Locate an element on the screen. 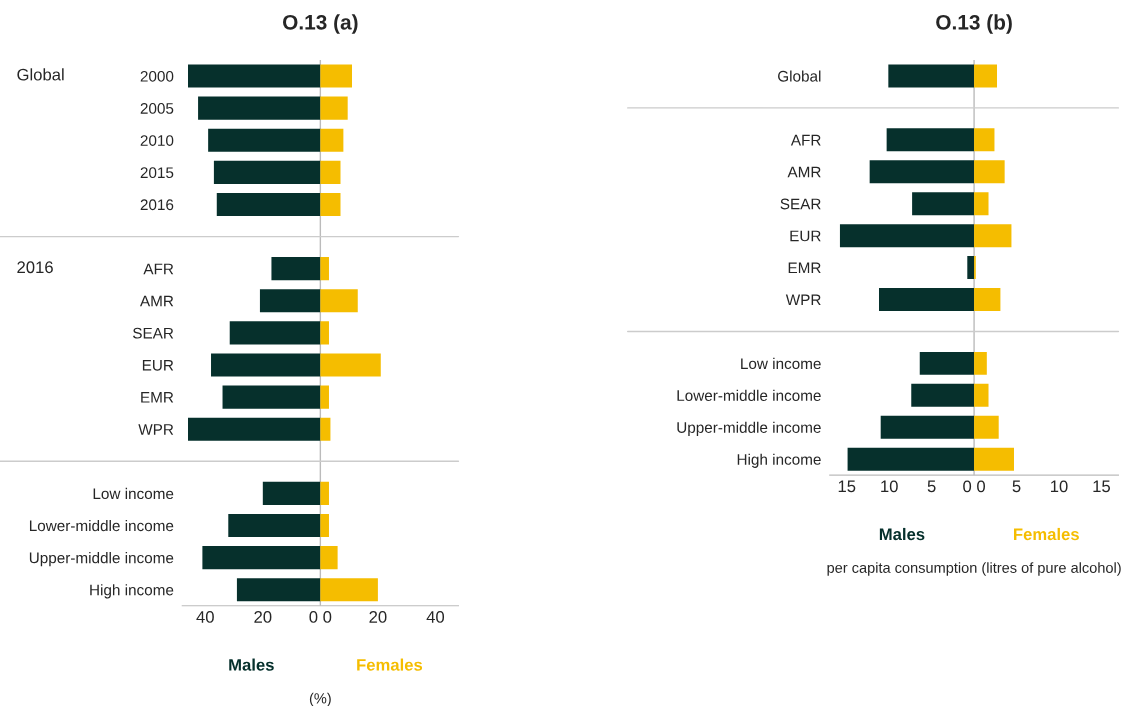  x-axis-title: (%) is located at coordinates (320, 699).